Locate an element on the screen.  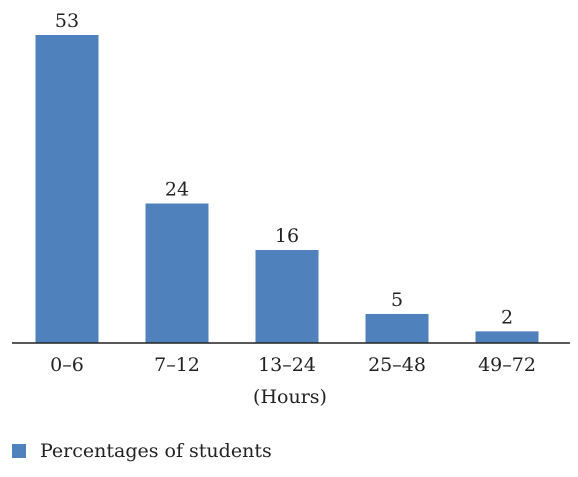
data-label-1: 24 is located at coordinates (177, 190).